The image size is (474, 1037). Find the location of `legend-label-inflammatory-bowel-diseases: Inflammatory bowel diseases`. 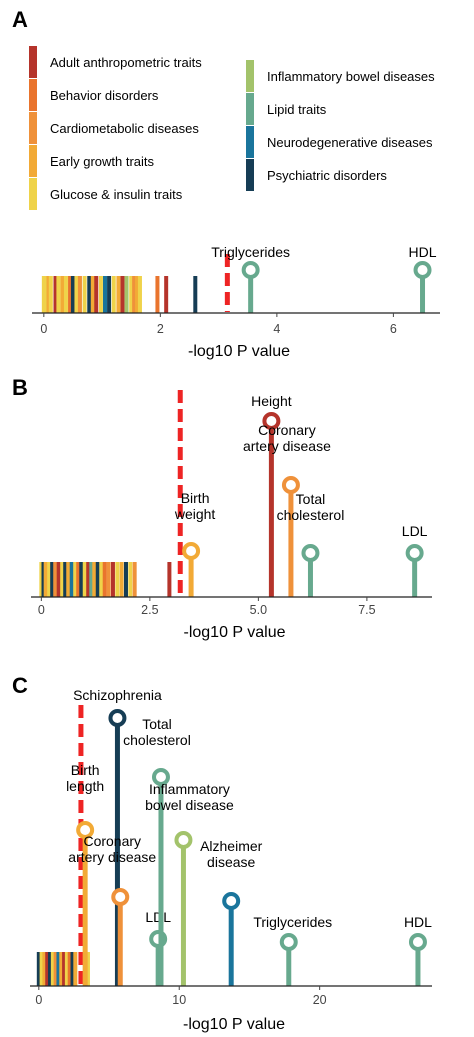

legend-label-inflammatory-bowel-diseases: Inflammatory bowel diseases is located at coordinates (351, 76).